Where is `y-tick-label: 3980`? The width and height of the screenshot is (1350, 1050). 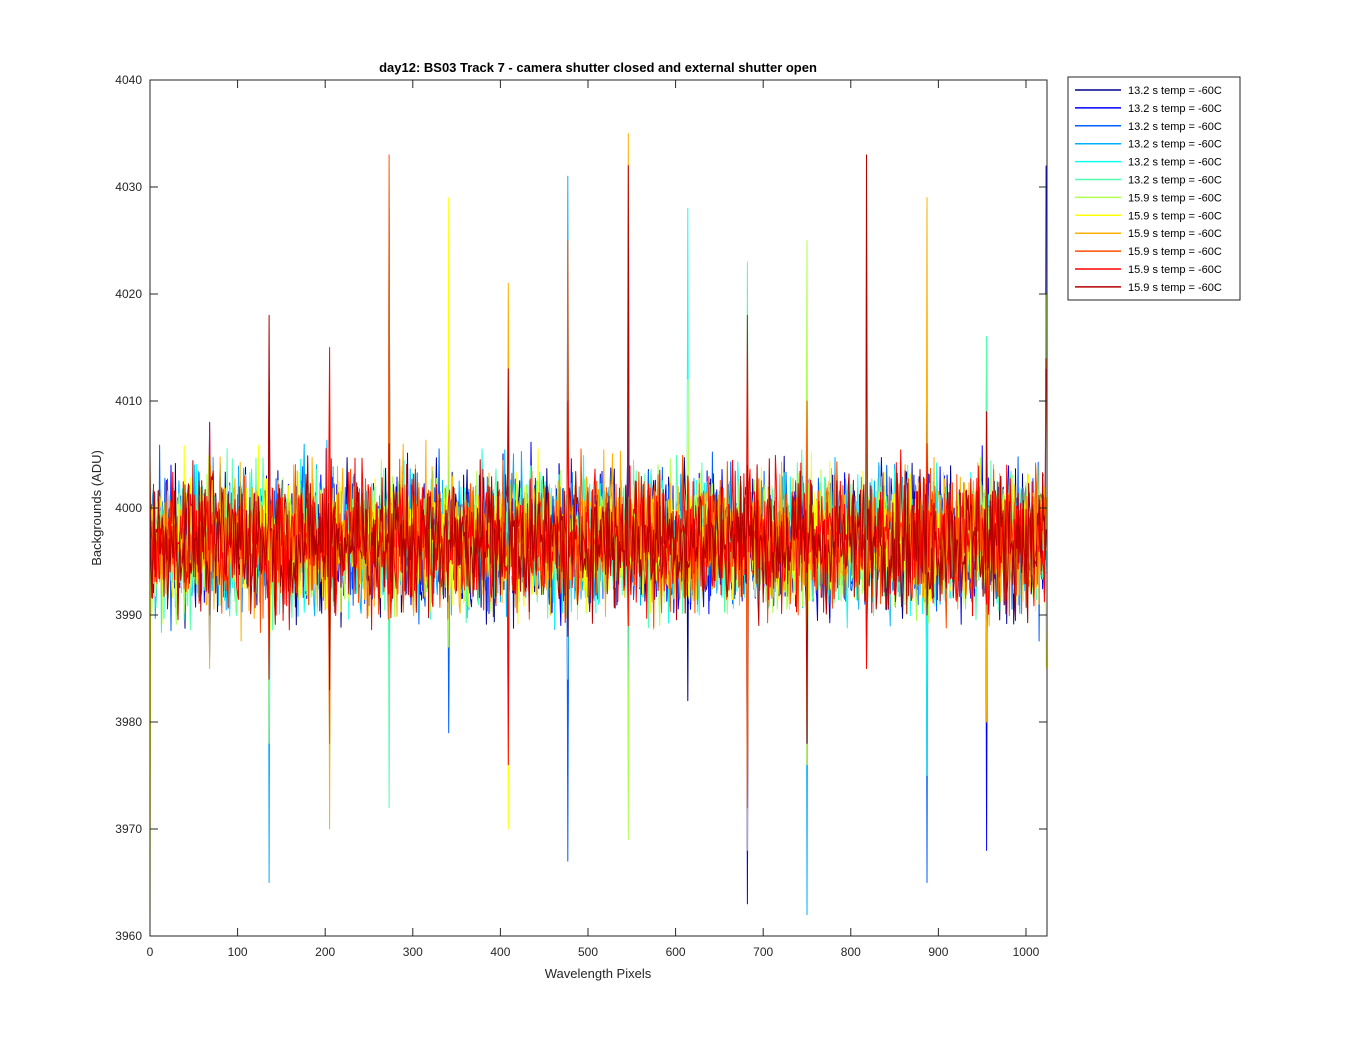 y-tick-label: 3980 is located at coordinates (128, 722).